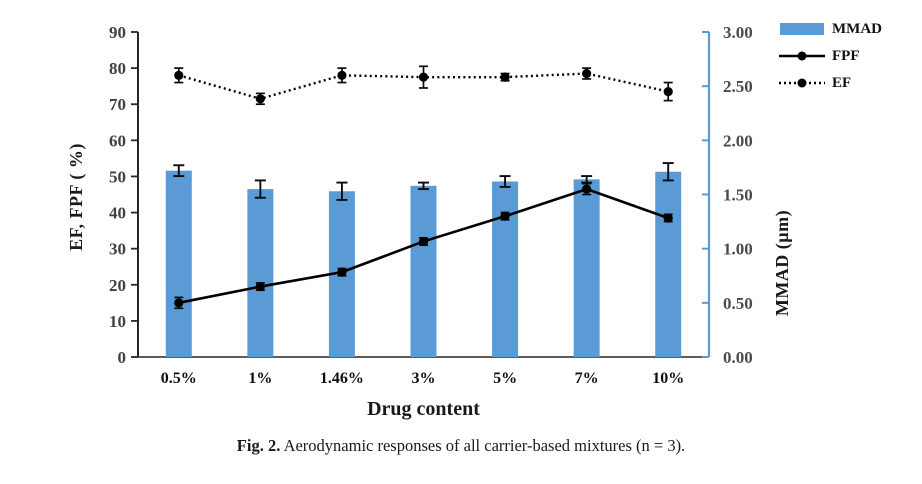 This screenshot has width=922, height=484. Describe the element at coordinates (423, 85) in the screenshot. I see `ef-line-series` at that location.